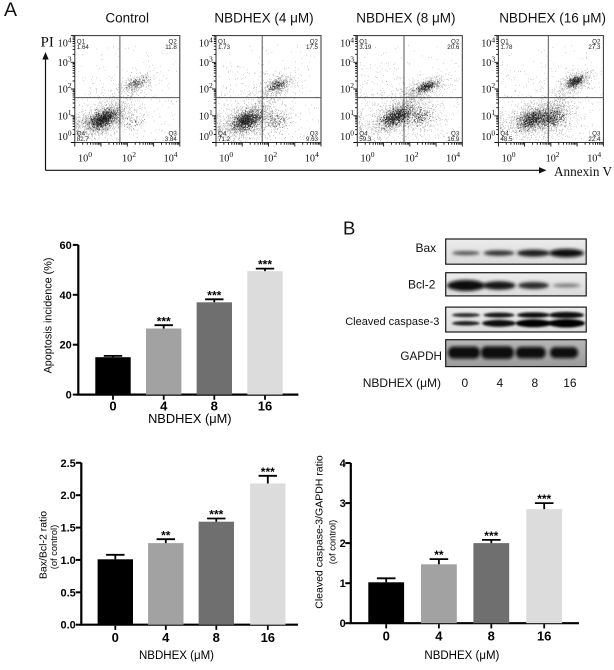  Describe the element at coordinates (421, 356) in the screenshot. I see `svg-text: GAPDH` at that location.